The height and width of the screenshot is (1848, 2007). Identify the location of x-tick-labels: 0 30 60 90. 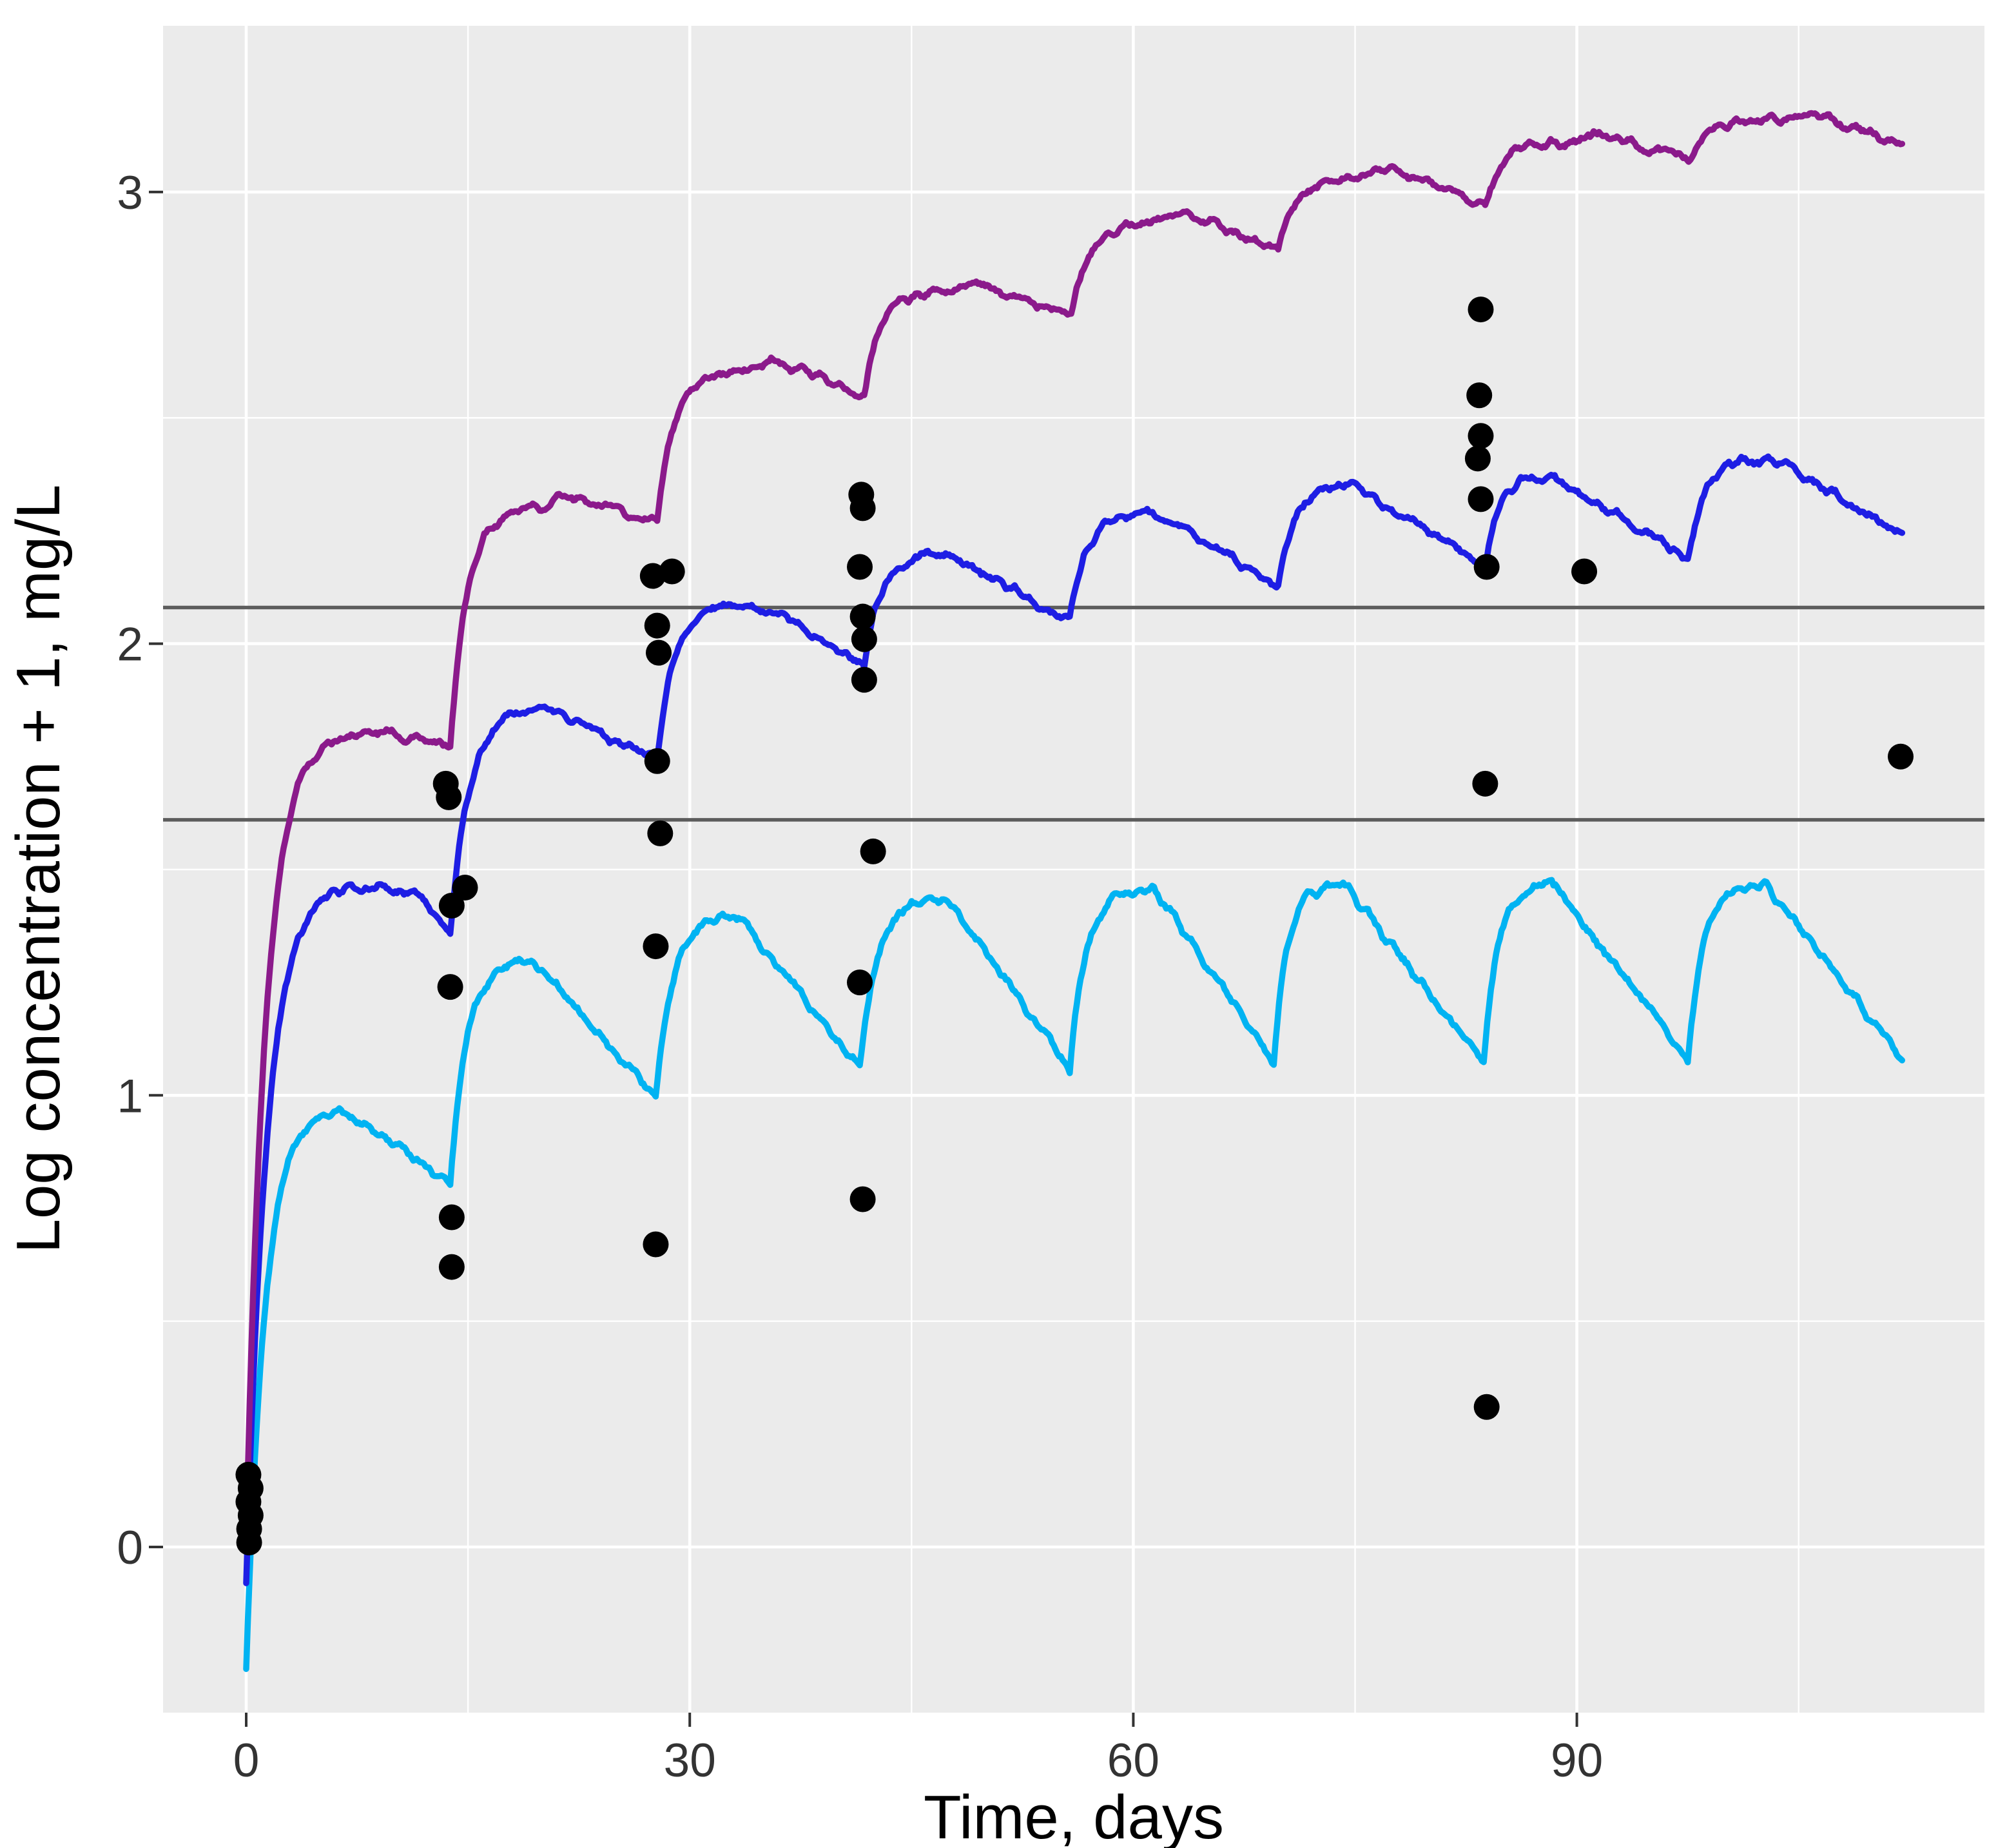
(918, 1761).